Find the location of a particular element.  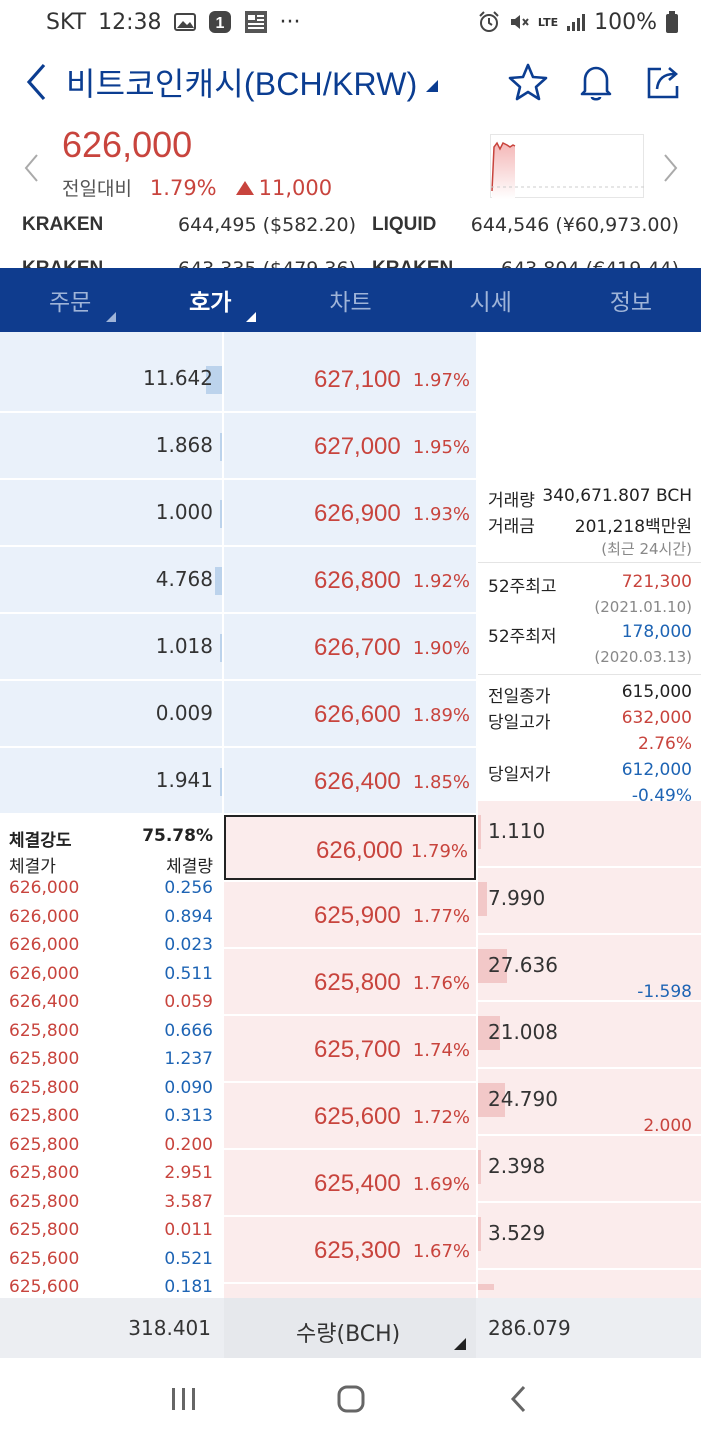

chevron-left-icon is located at coordinates (31, 168).